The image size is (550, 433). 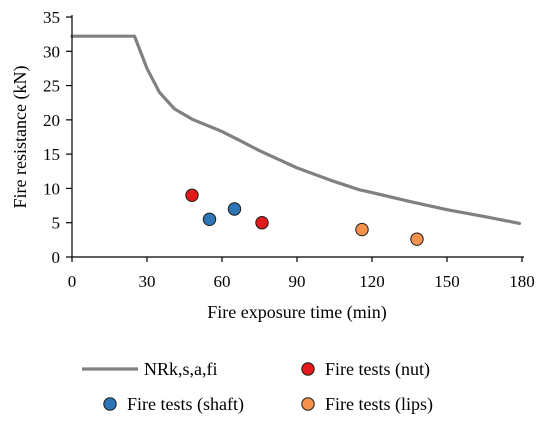 What do you see at coordinates (185, 404) in the screenshot?
I see `legend-label: Fire tests (shaft)` at bounding box center [185, 404].